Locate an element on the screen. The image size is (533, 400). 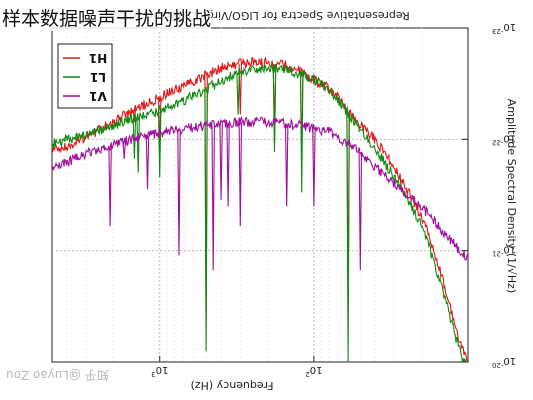
x-tick-label: 10² is located at coordinates (313, 371).